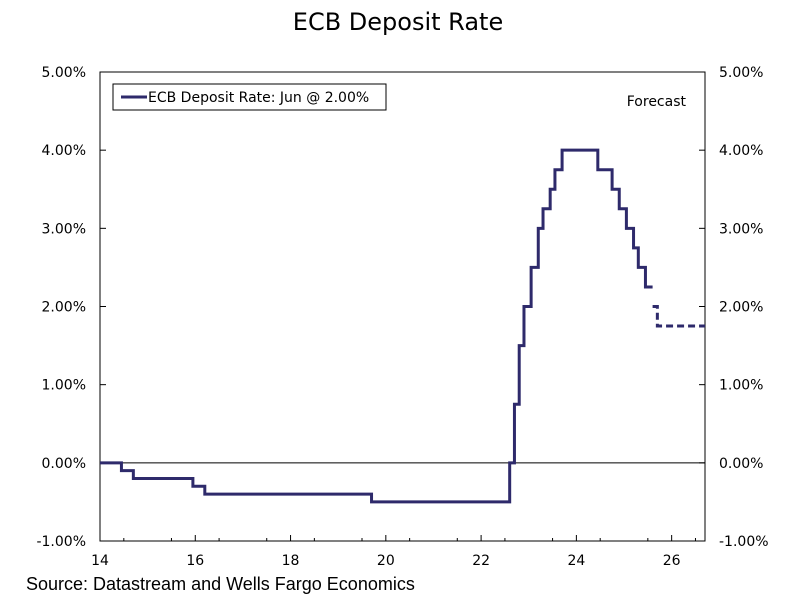 Image resolution: width=796 pixels, height=609 pixels. Describe the element at coordinates (741, 151) in the screenshot. I see `y-tick-label-right: 4.00%` at that location.